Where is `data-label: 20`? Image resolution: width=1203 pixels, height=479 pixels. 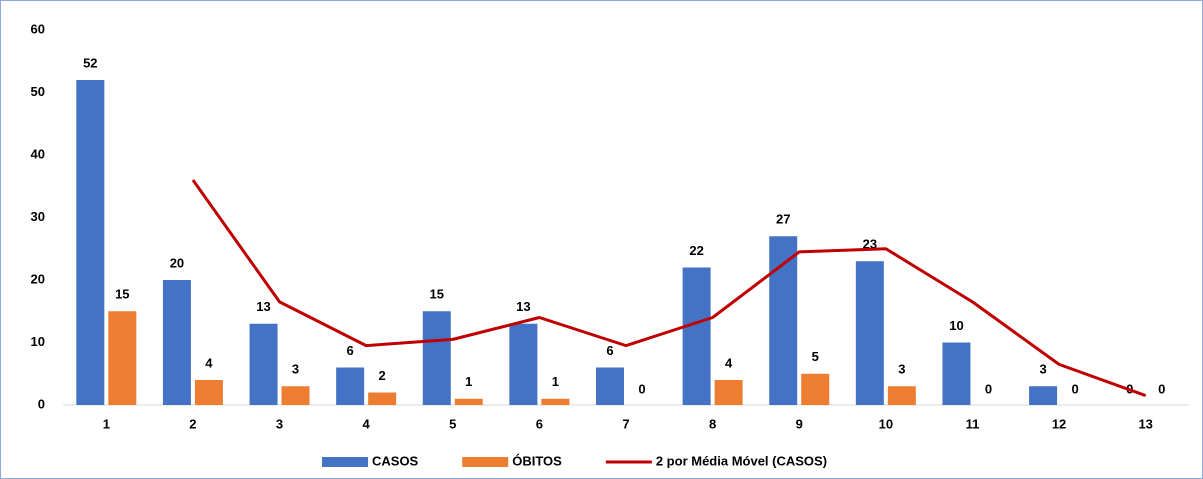
data-label: 20 is located at coordinates (177, 262).